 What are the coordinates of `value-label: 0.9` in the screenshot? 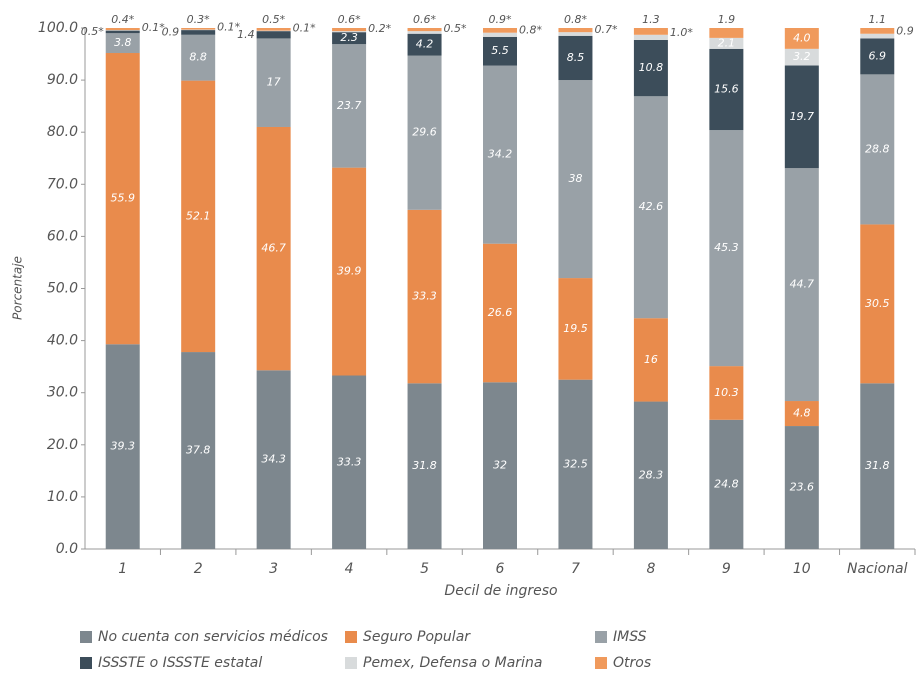 It's located at (905, 31).